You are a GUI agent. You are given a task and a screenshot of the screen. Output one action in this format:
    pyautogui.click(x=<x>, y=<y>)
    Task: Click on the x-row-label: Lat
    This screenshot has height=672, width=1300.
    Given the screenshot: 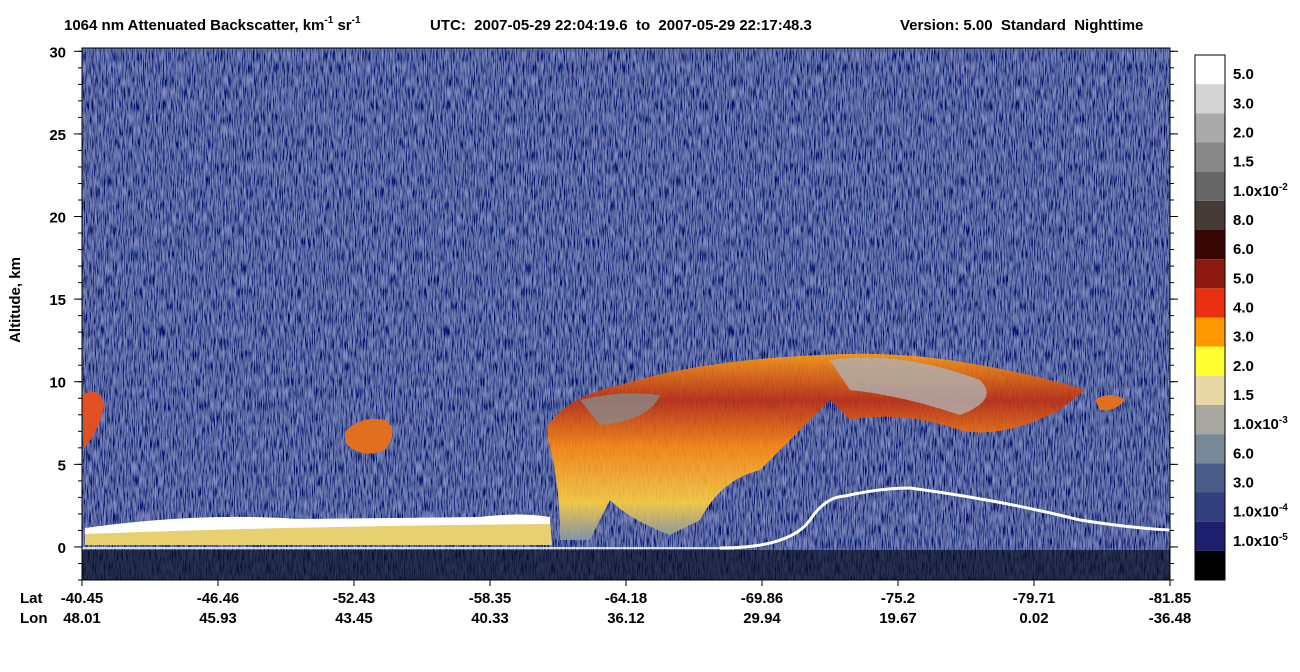 What is the action you would take?
    pyautogui.click(x=31, y=598)
    